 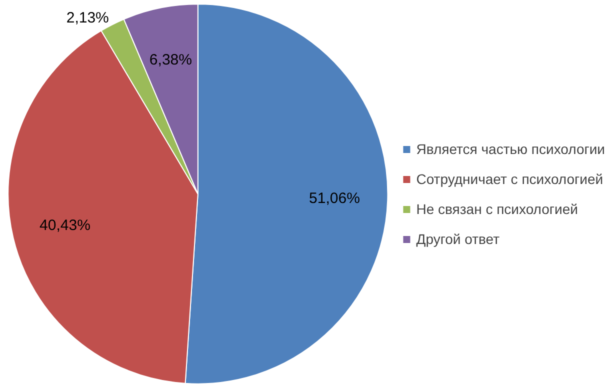 What do you see at coordinates (458, 238) in the screenshot?
I see `legend-label: Другой ответ` at bounding box center [458, 238].